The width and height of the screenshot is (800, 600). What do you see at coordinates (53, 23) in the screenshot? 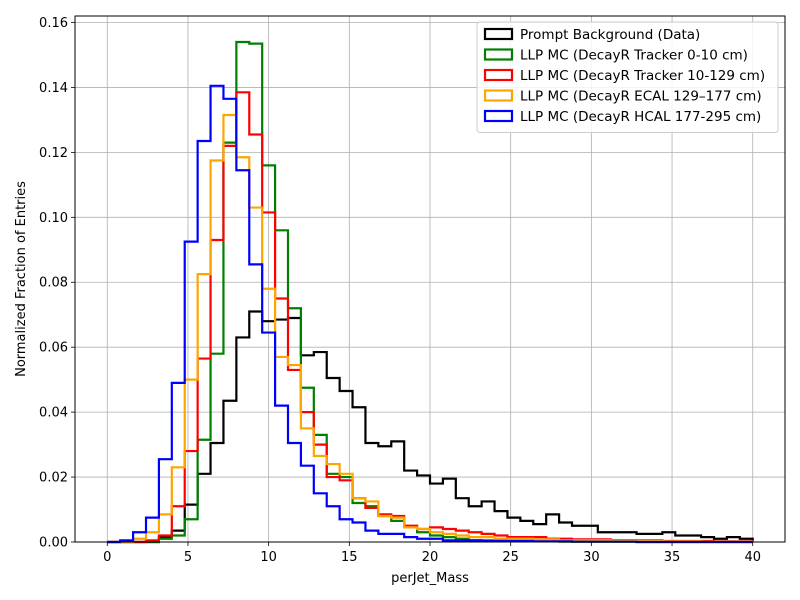
I see `y-tick-label: 0.16` at bounding box center [53, 23].